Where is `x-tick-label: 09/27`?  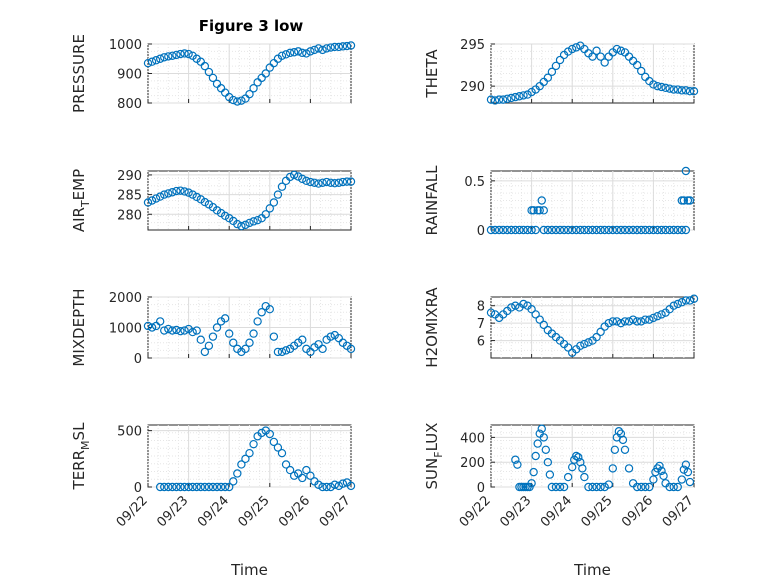 x-tick-label: 09/27 is located at coordinates (335, 511).